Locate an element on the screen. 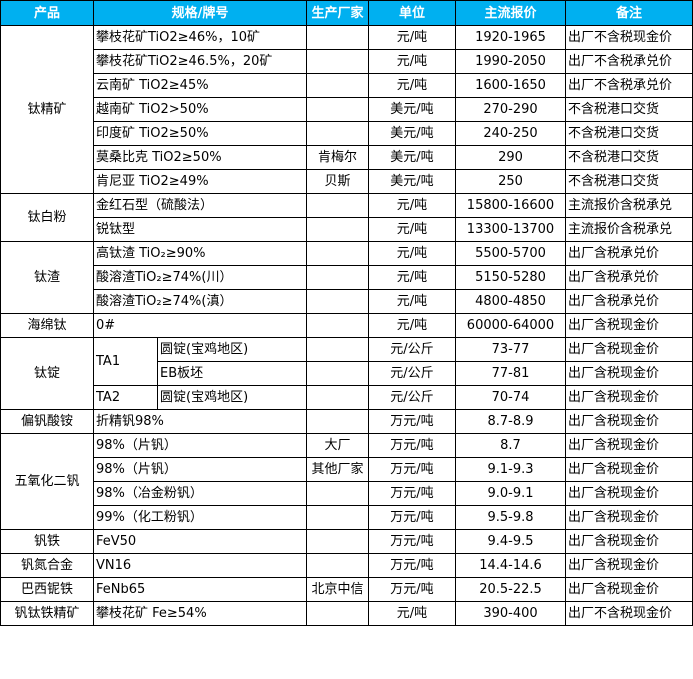 The image size is (693, 679). spec-cell: 云南矿 TiO2≥45% is located at coordinates (200, 85).